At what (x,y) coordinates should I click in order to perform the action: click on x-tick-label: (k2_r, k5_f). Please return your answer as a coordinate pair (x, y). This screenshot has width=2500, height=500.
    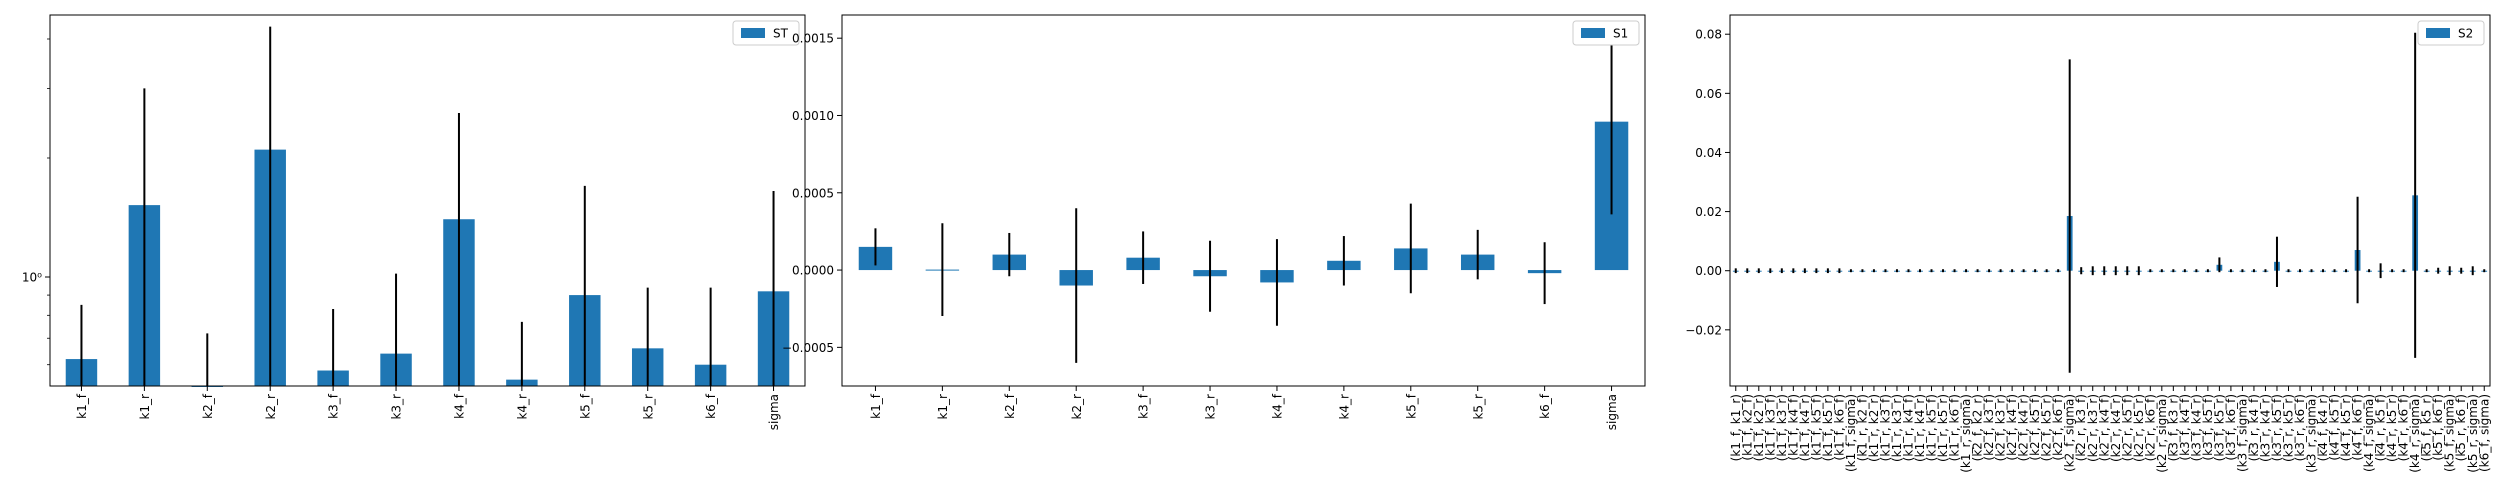
    Looking at the image, I should click on (2127, 427).